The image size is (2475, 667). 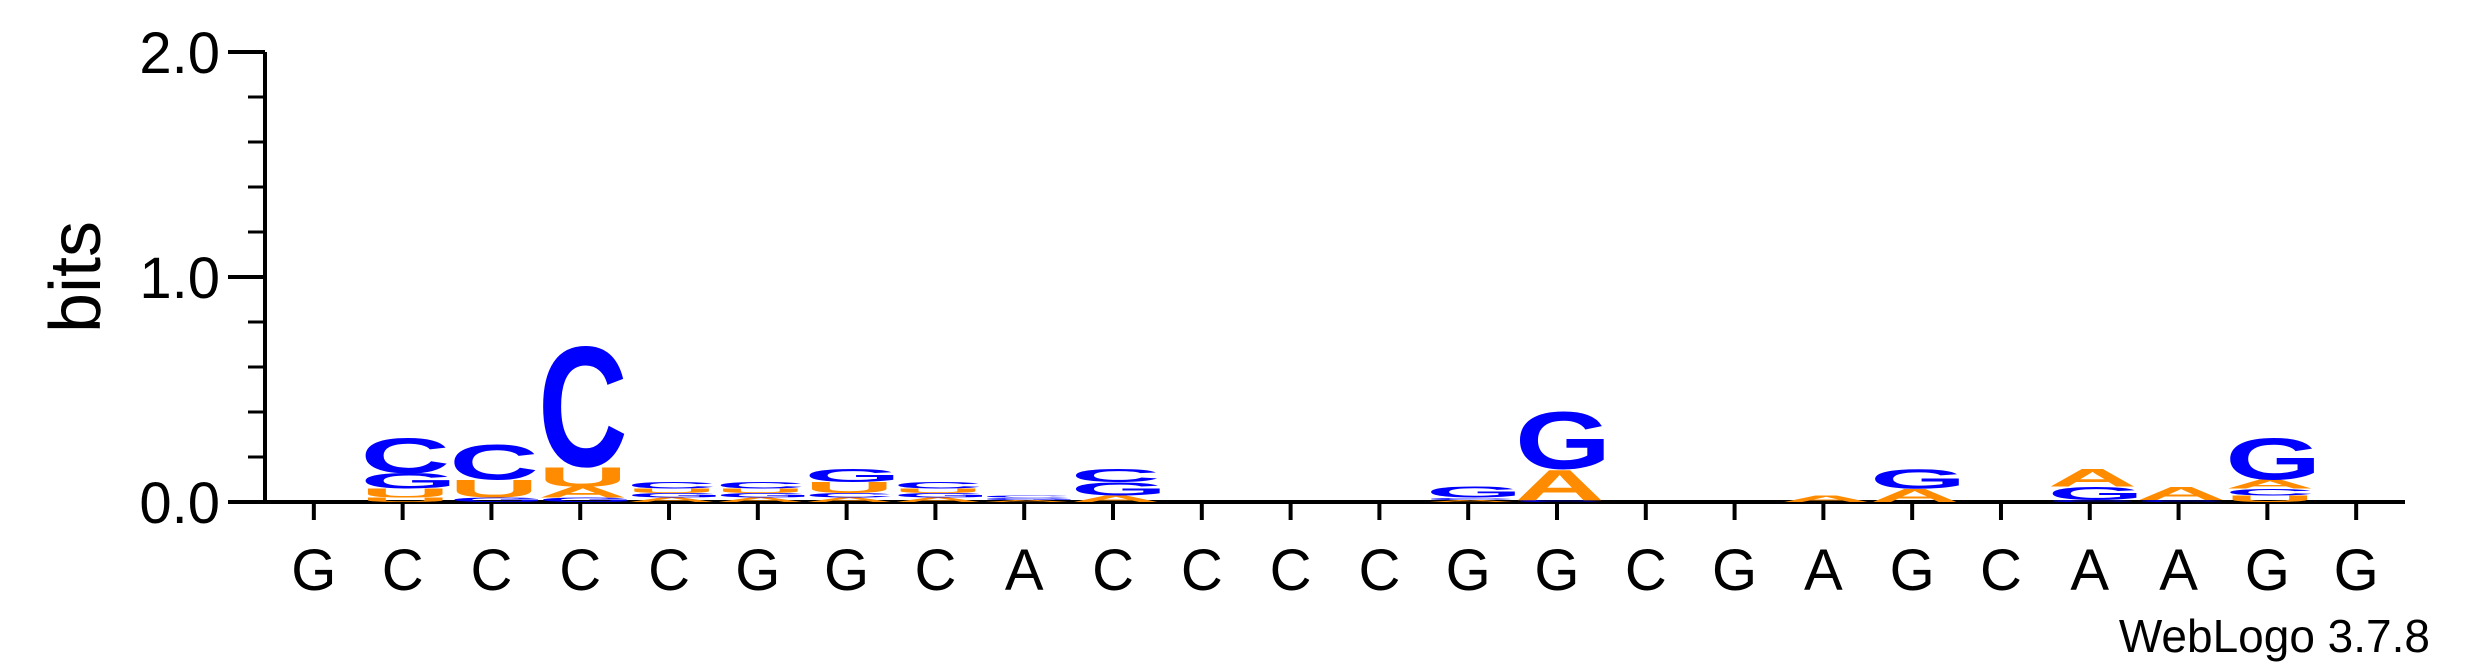 I want to click on y-tick-label-mid: 1.0, so click(x=179, y=278).